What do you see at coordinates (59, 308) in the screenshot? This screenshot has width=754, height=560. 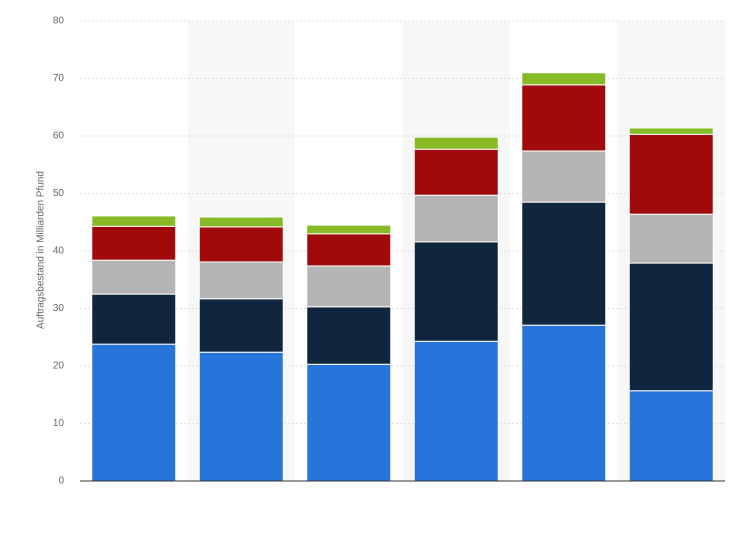 I see `y-tick-label: 30` at bounding box center [59, 308].